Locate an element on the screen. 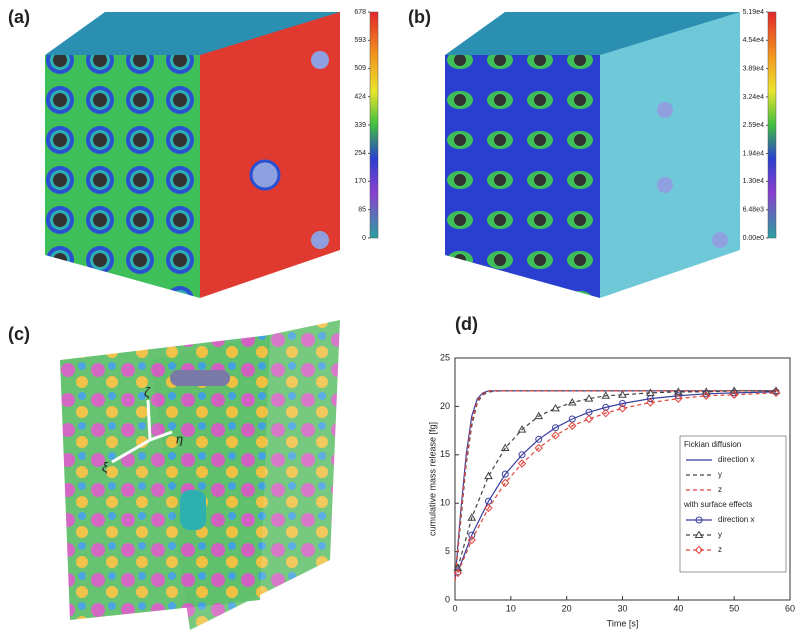  x-tick-label: 0 is located at coordinates (454, 608).